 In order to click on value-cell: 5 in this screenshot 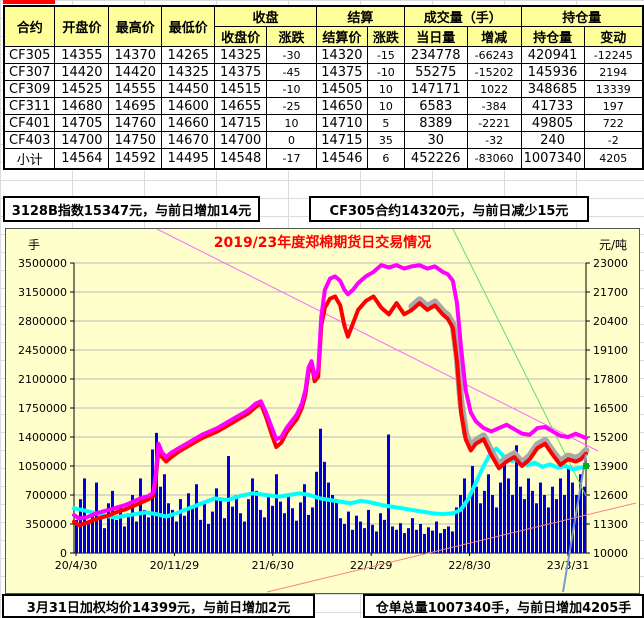, I will do `click(385, 123)`.